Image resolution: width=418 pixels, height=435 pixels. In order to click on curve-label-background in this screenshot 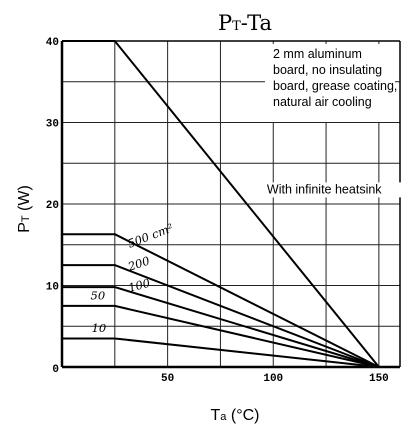, I will do `click(339, 190)`.